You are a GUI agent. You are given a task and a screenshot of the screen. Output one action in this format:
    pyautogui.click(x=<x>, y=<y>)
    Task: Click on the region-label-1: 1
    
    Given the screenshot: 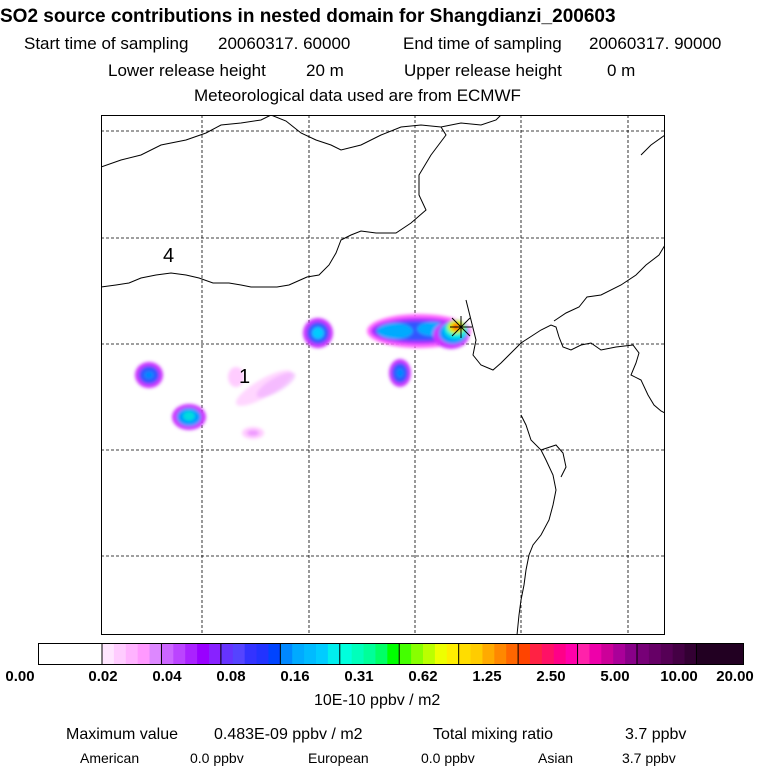 What is the action you would take?
    pyautogui.click(x=244, y=377)
    